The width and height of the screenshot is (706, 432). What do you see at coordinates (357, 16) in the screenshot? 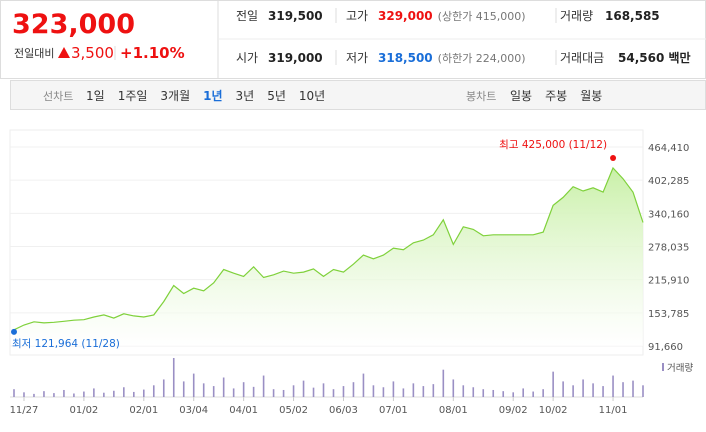
I see `stat-label: 고가` at bounding box center [357, 16].